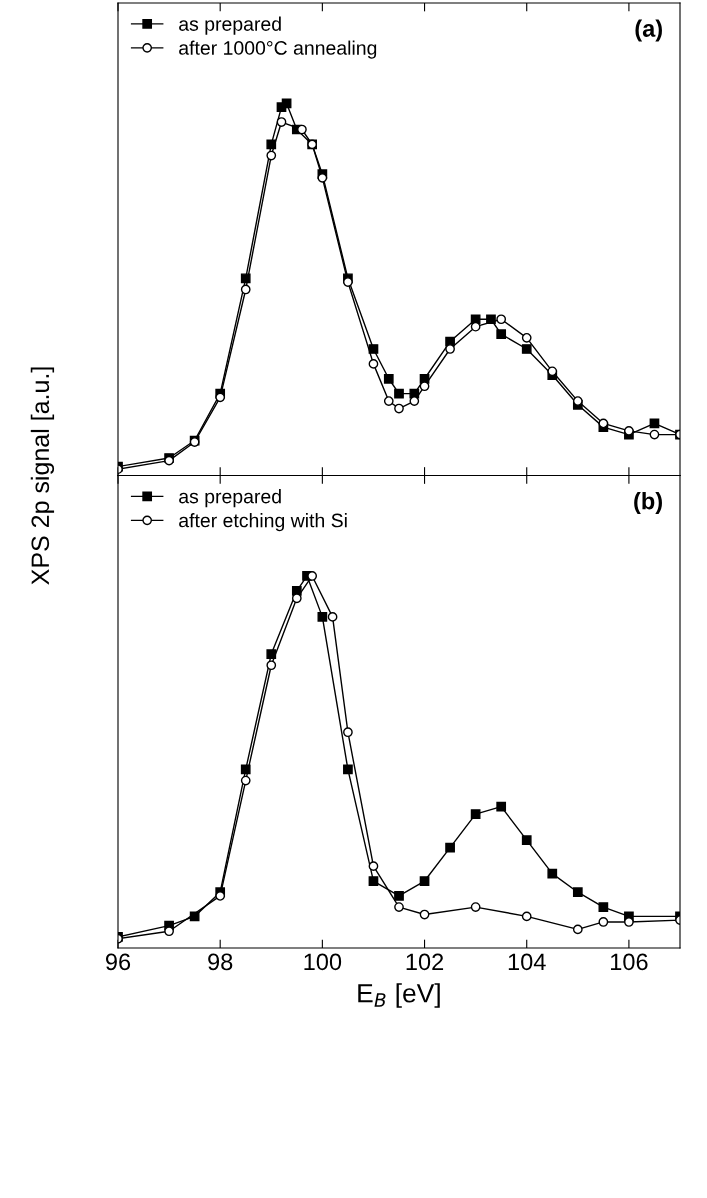 The width and height of the screenshot is (707, 1198). What do you see at coordinates (527, 962) in the screenshot?
I see `x-tick-label: 104` at bounding box center [527, 962].